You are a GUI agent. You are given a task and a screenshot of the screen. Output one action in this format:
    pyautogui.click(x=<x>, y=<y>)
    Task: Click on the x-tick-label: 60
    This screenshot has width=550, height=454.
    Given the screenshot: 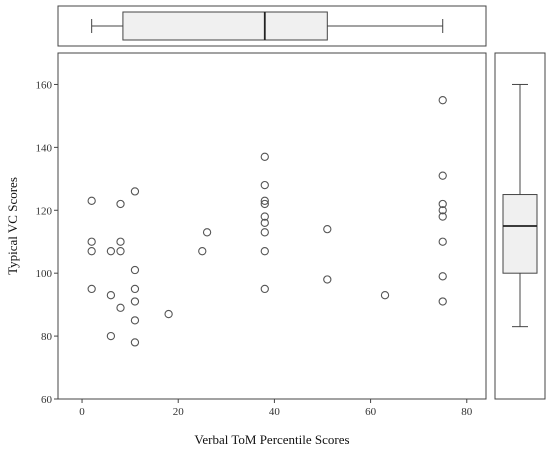 What is the action you would take?
    pyautogui.click(x=371, y=412)
    